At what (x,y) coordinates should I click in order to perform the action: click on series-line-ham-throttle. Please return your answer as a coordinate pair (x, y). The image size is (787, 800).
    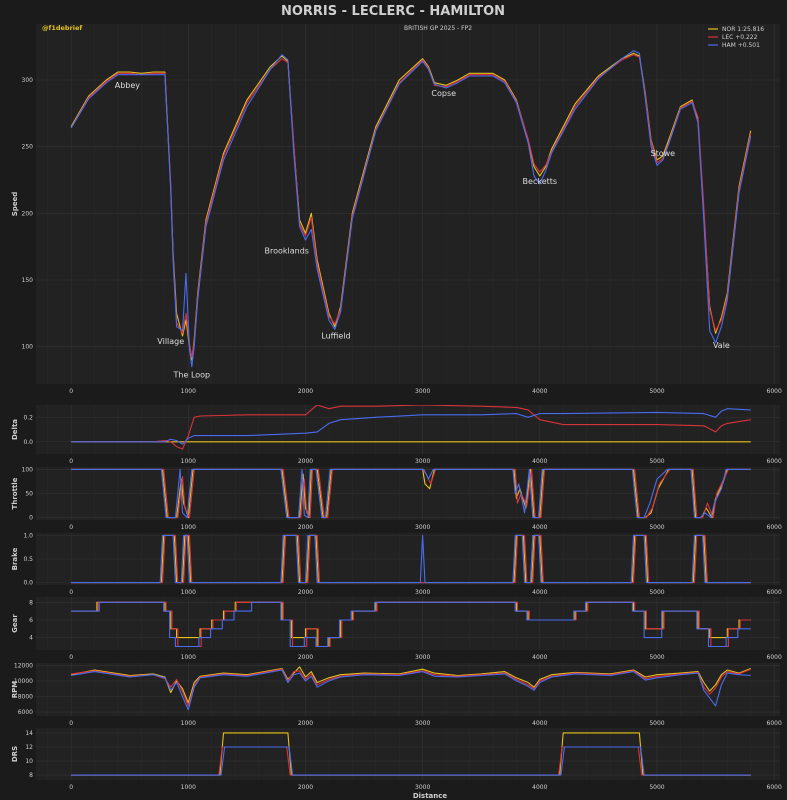
    Looking at the image, I should click on (411, 493).